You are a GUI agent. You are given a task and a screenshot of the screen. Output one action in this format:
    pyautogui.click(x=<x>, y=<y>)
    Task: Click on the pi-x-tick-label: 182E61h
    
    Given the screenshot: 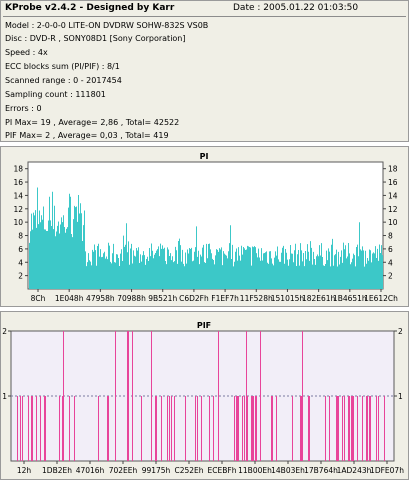 What is the action you would take?
    pyautogui.click(x=319, y=298)
    